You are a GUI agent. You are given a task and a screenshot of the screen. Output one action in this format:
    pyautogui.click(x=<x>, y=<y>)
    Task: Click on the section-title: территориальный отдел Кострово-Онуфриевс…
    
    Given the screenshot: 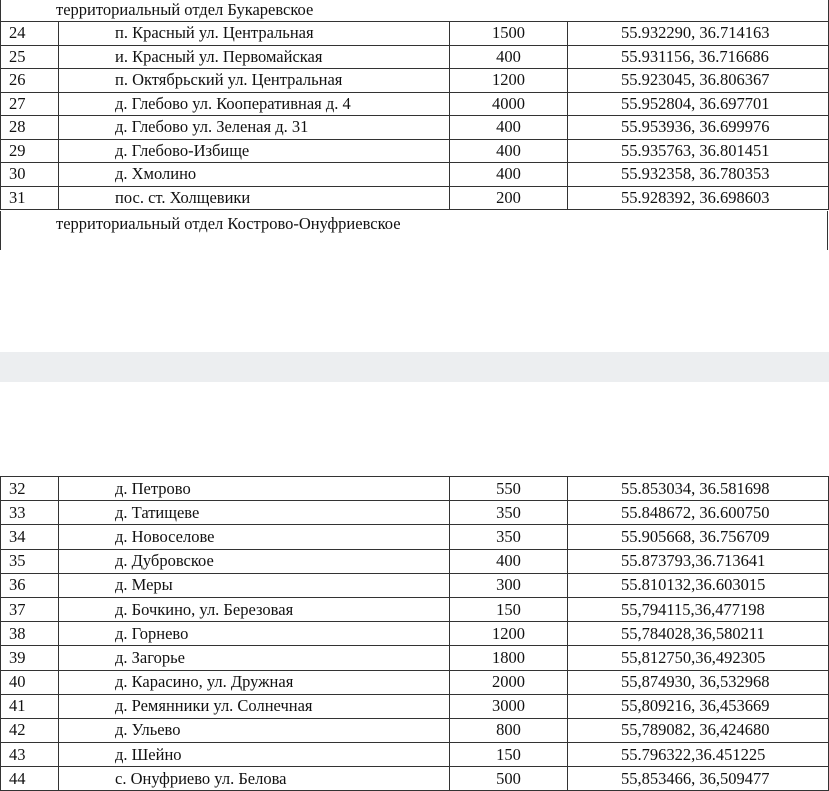 What is the action you would take?
    pyautogui.click(x=228, y=223)
    